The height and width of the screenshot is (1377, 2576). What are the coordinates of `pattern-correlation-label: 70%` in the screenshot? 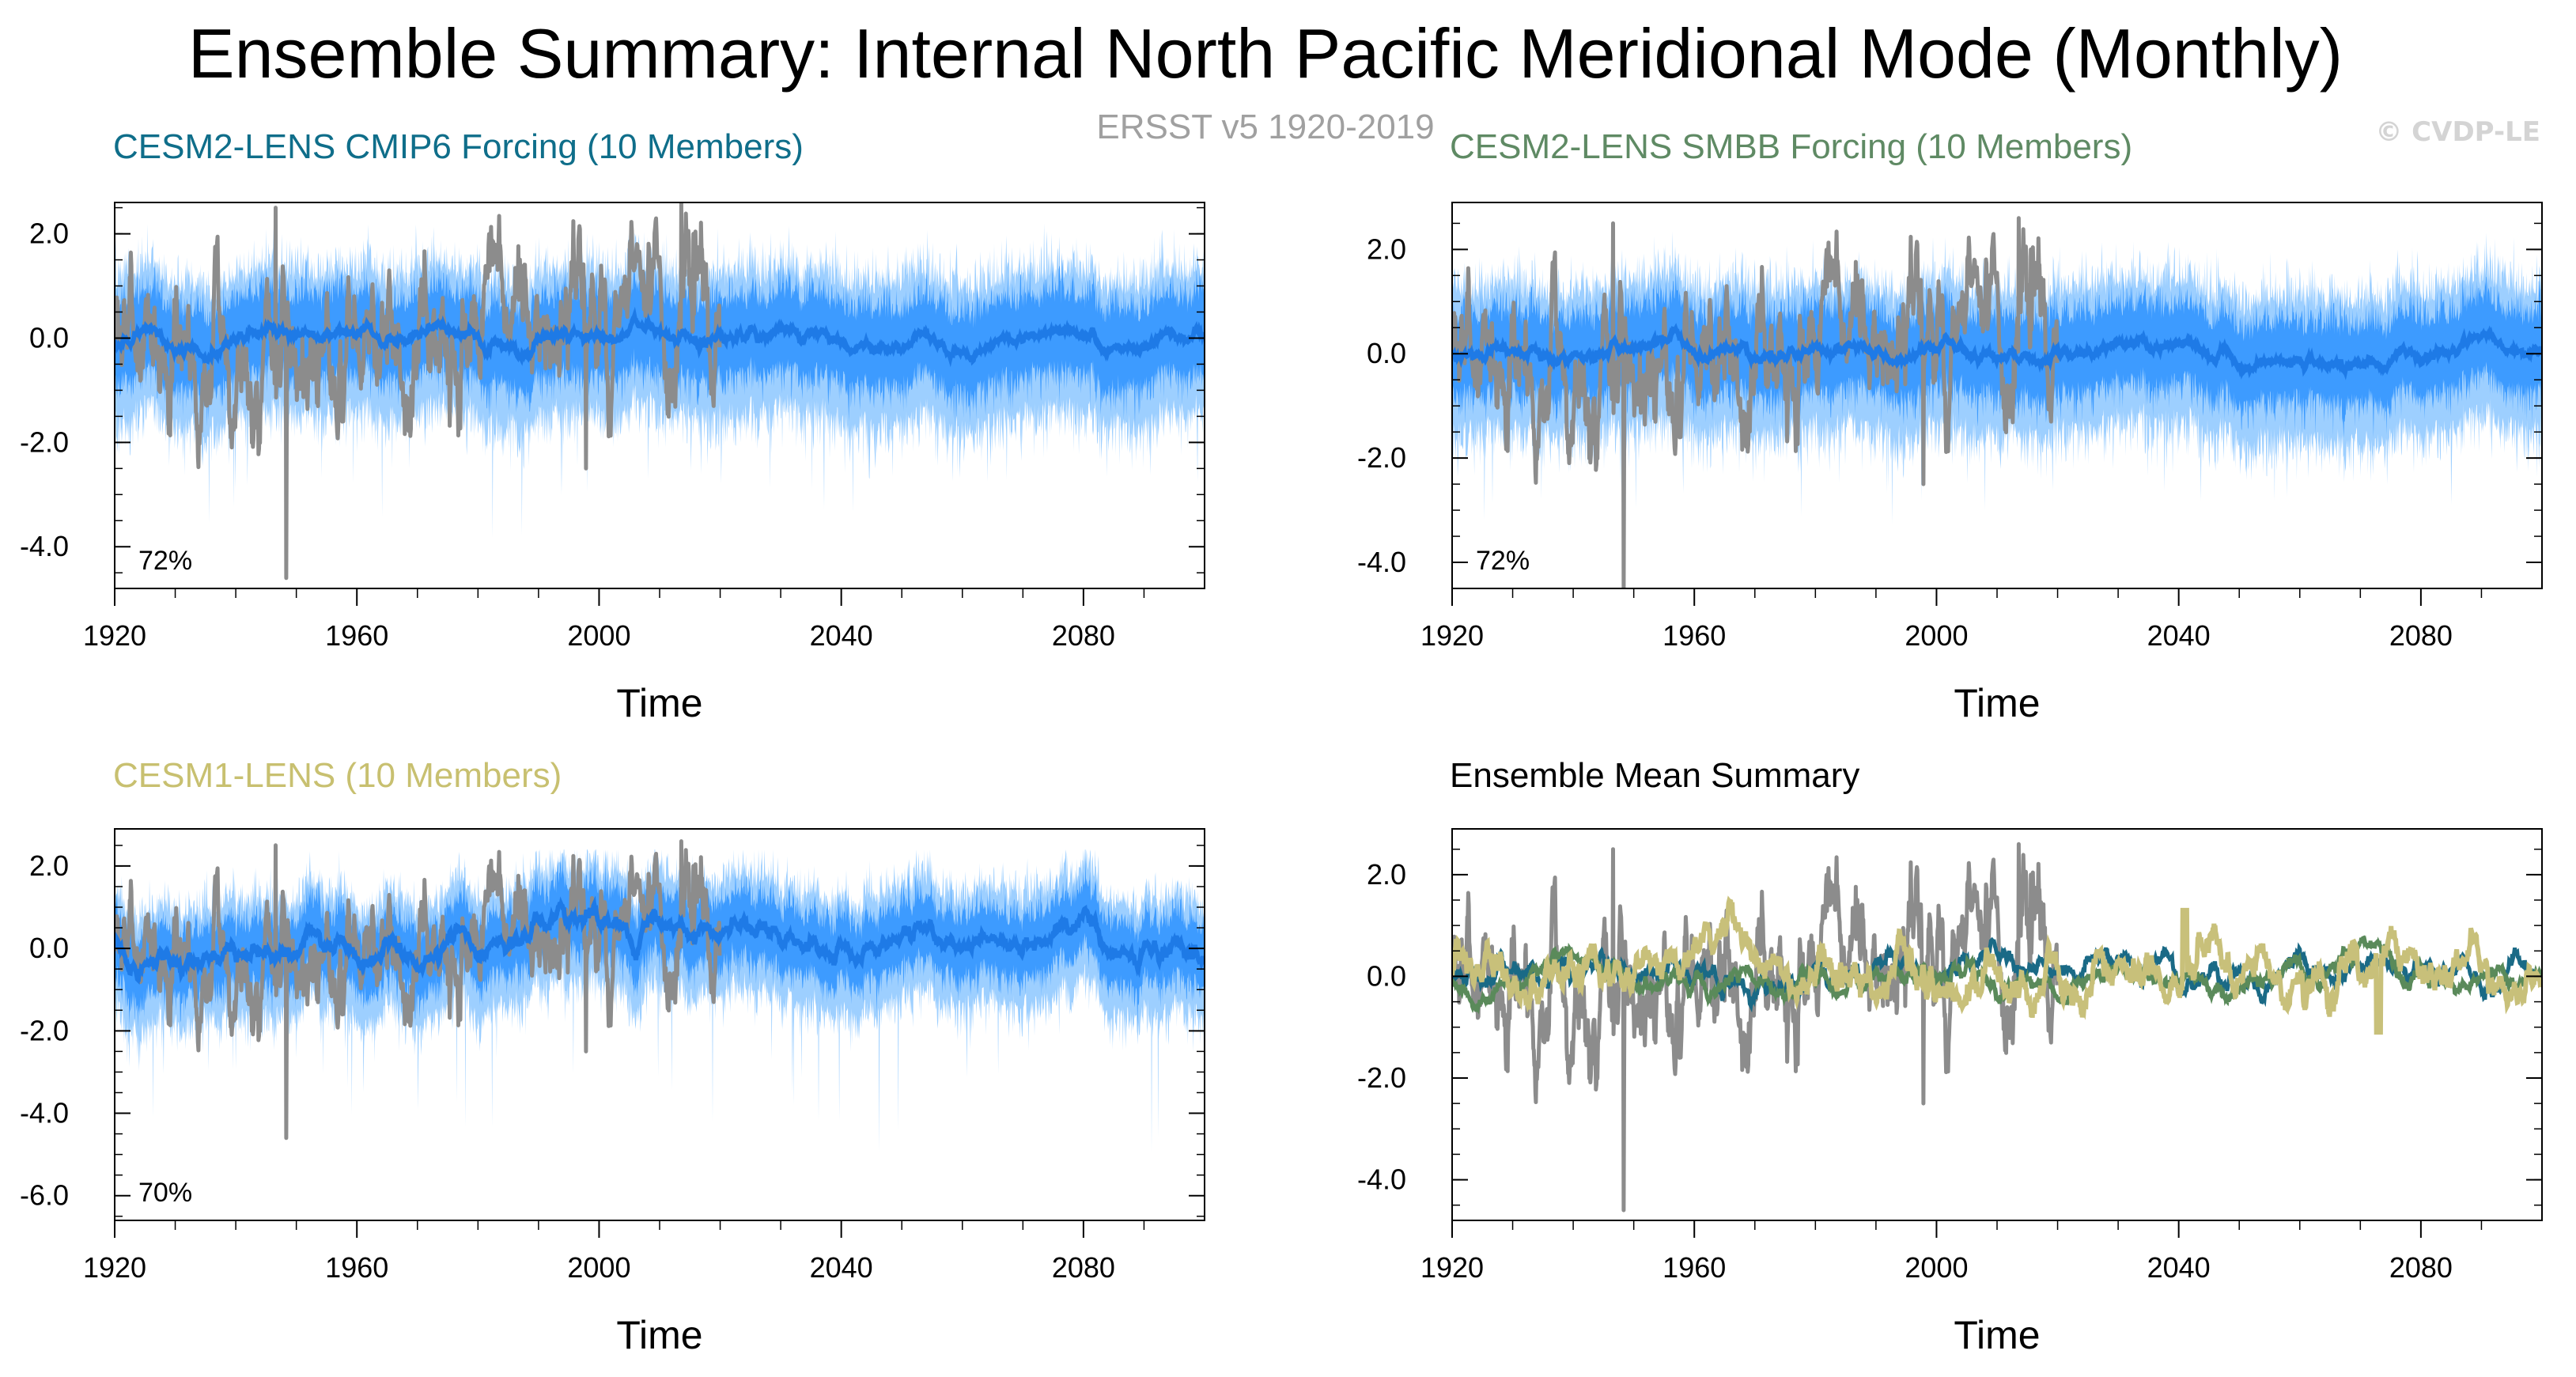 It's located at (165, 1193).